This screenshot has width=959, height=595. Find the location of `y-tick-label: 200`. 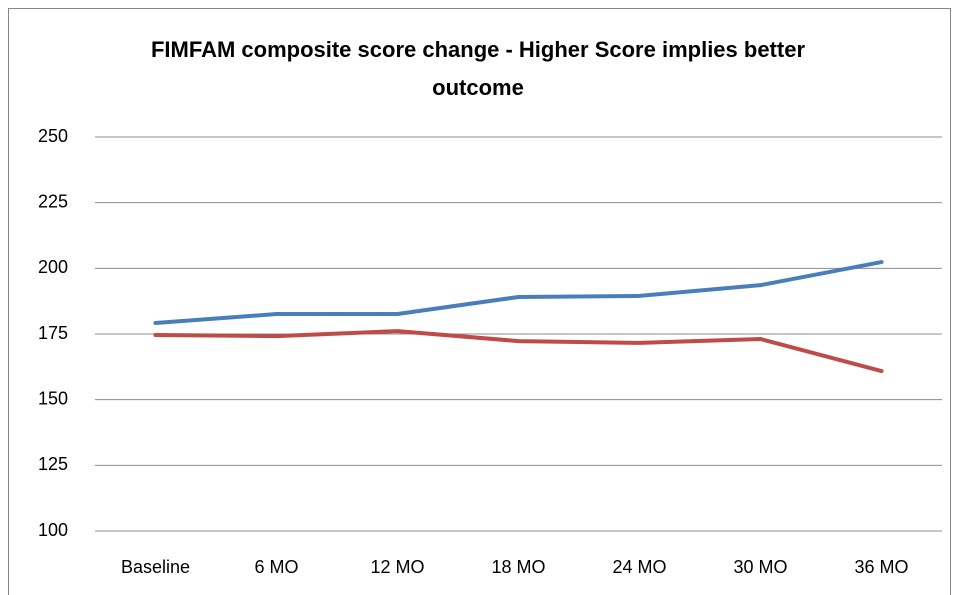

y-tick-label: 200 is located at coordinates (53, 267).